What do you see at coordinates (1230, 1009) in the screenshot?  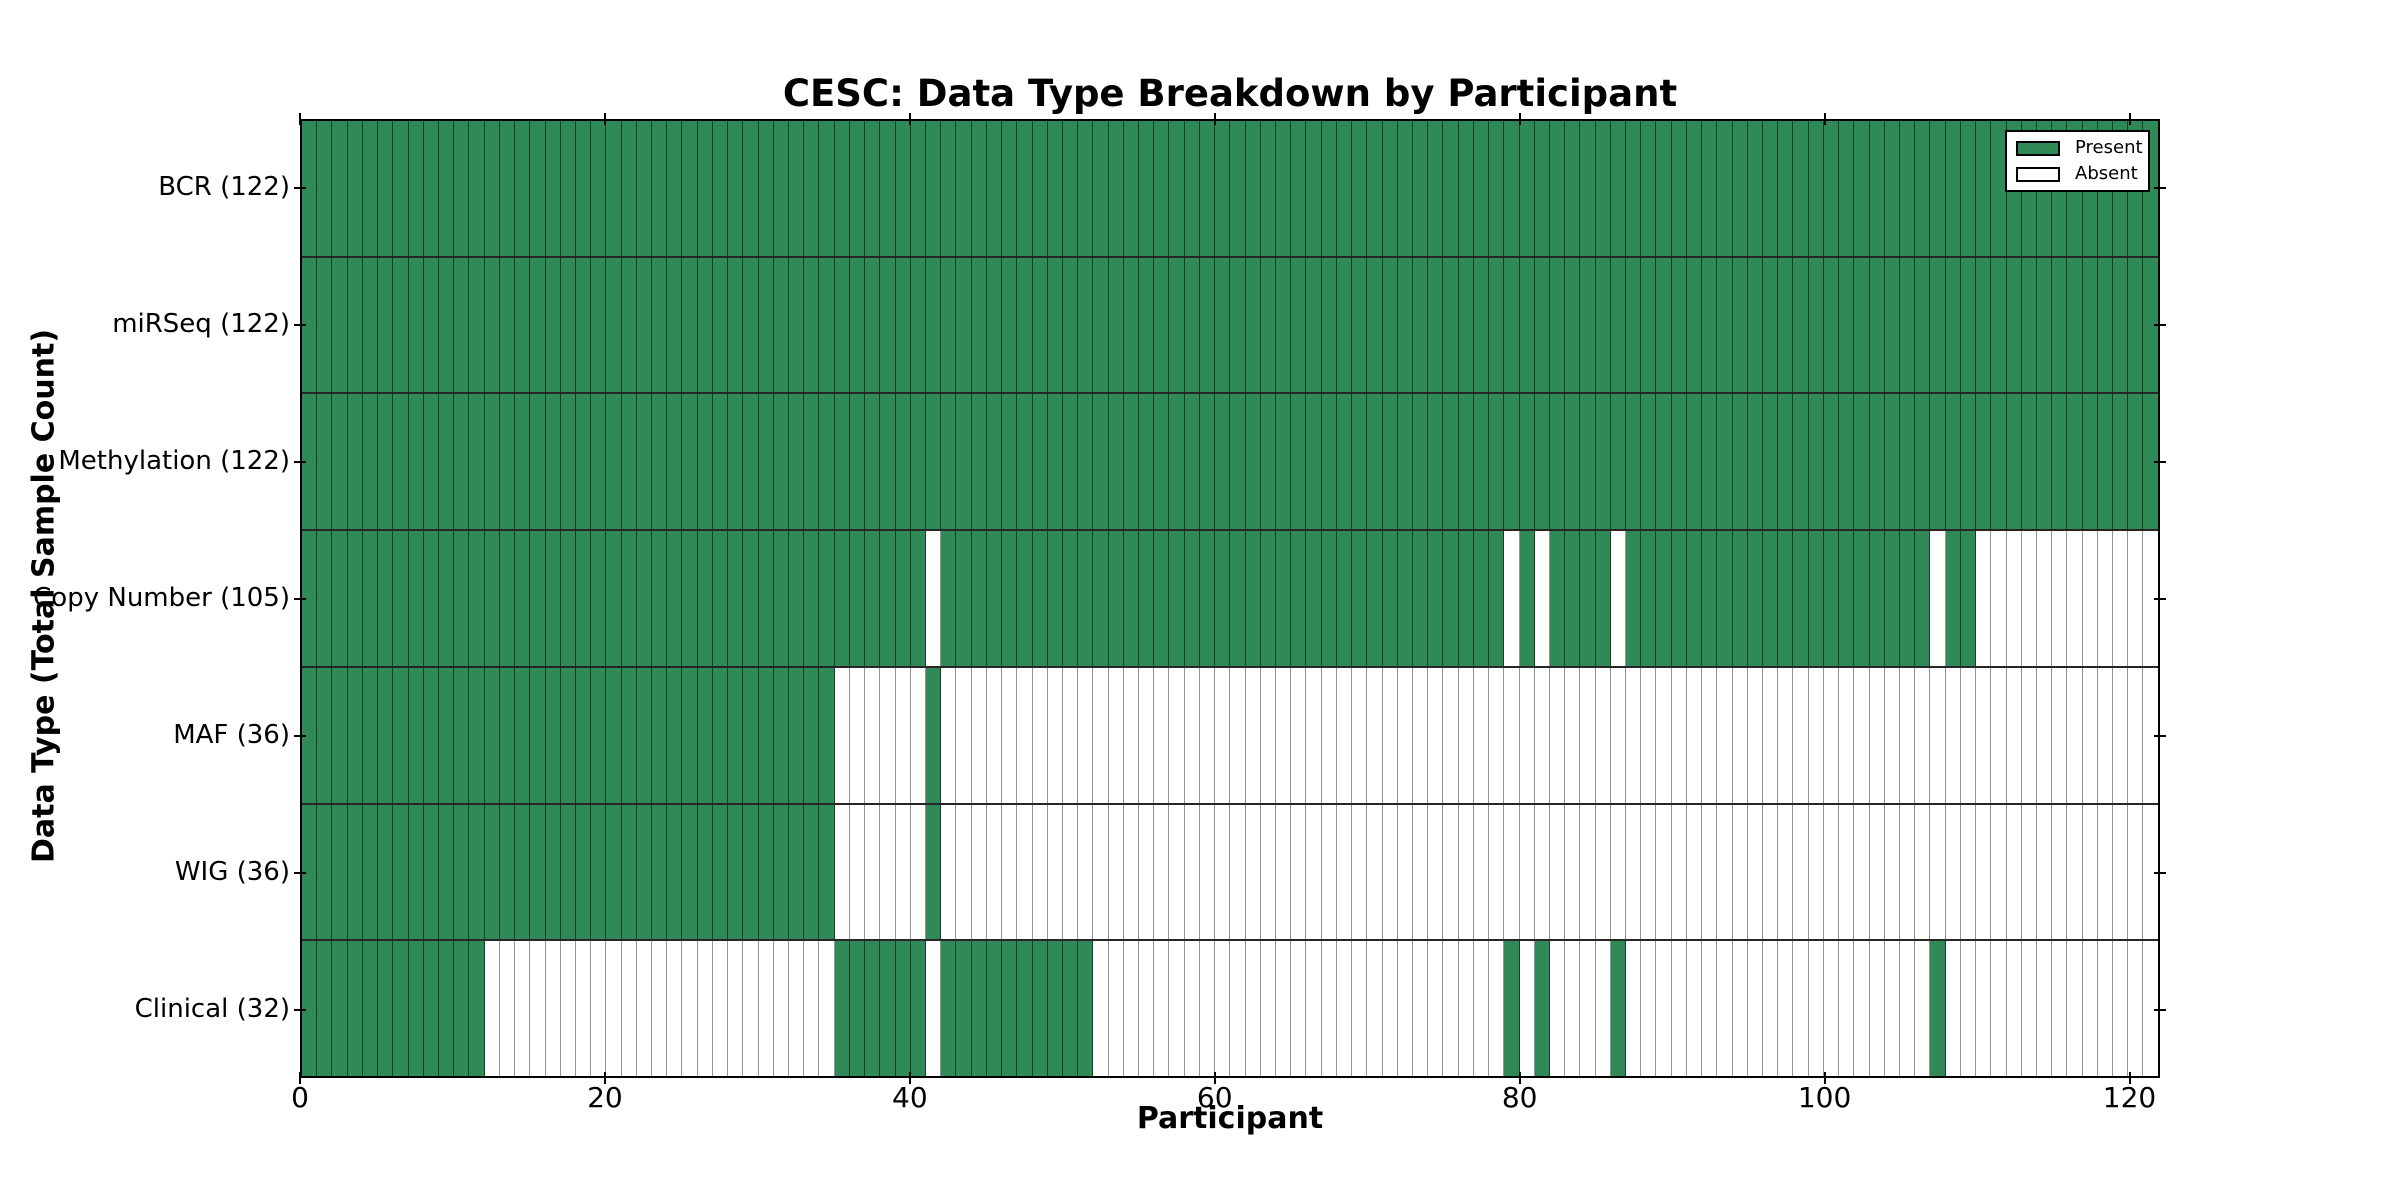 I see `heatmap-row-clinical` at bounding box center [1230, 1009].